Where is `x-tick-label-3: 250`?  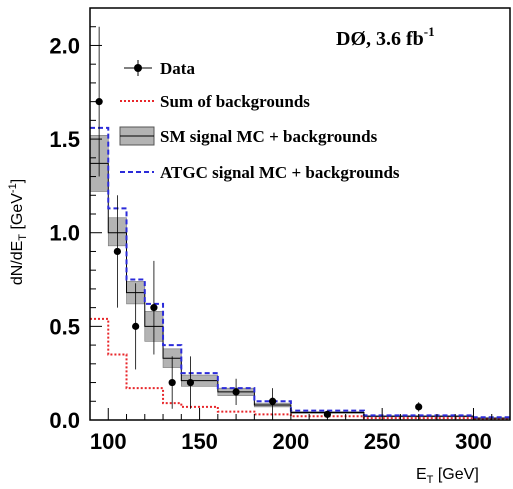
x-tick-label-3: 250 is located at coordinates (382, 441).